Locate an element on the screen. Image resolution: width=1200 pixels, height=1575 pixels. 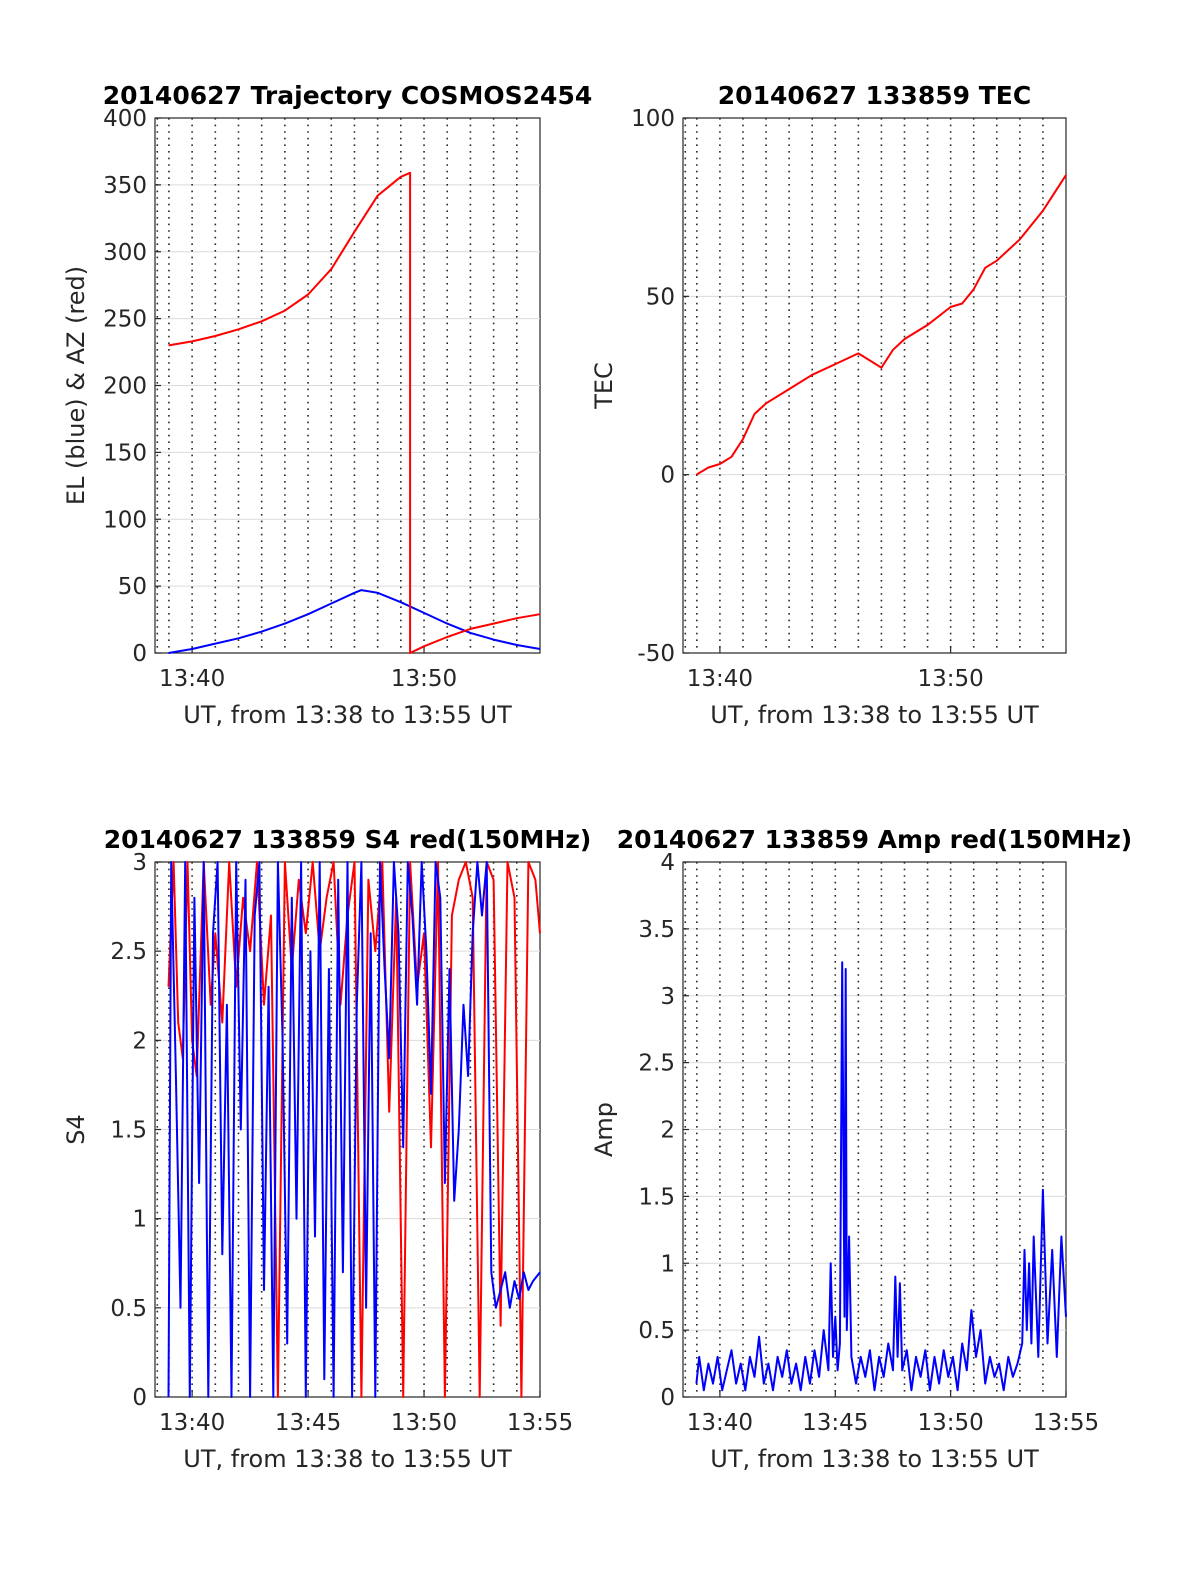
s4-ytick-label: 2 is located at coordinates (139, 1041).